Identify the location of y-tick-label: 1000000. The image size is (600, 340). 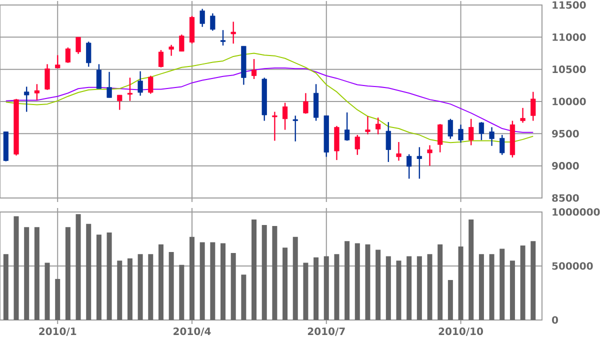
(576, 212).